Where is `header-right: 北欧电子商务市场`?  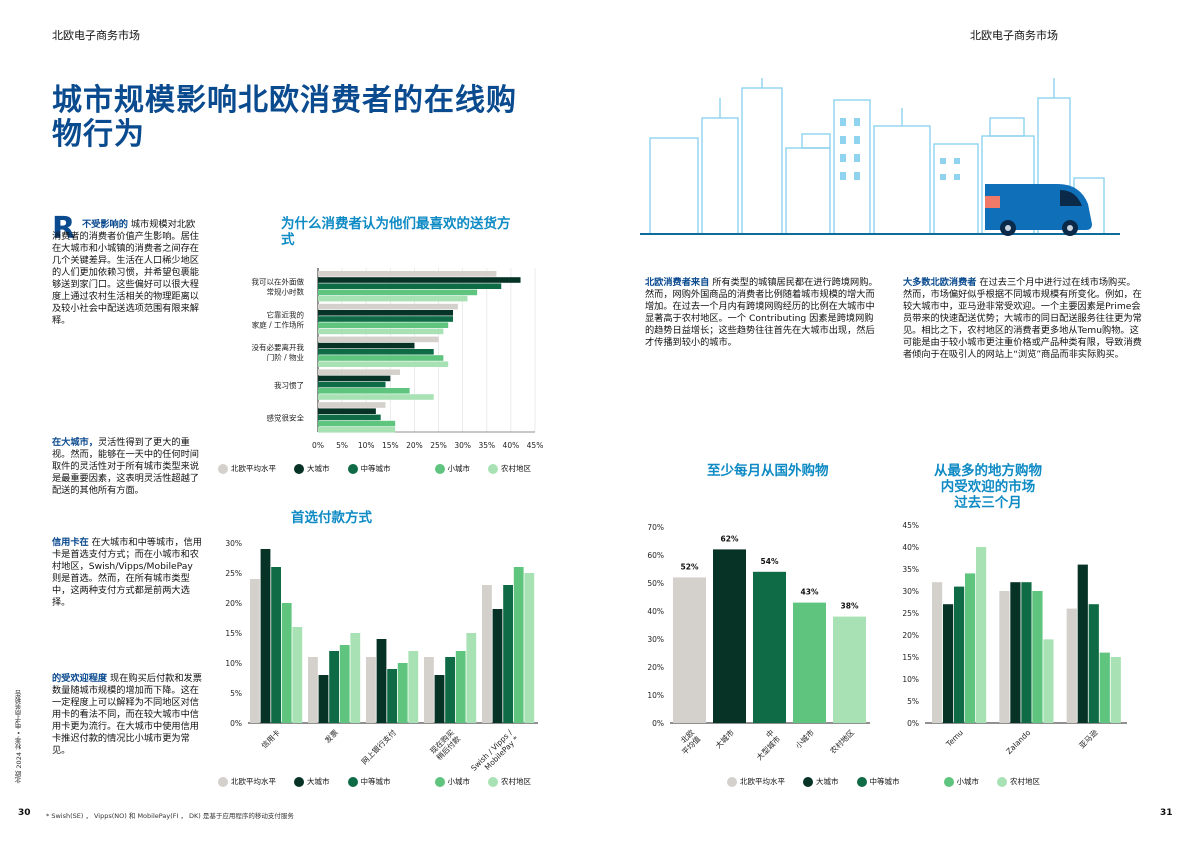 header-right: 北欧电子商务市场 is located at coordinates (1014, 35).